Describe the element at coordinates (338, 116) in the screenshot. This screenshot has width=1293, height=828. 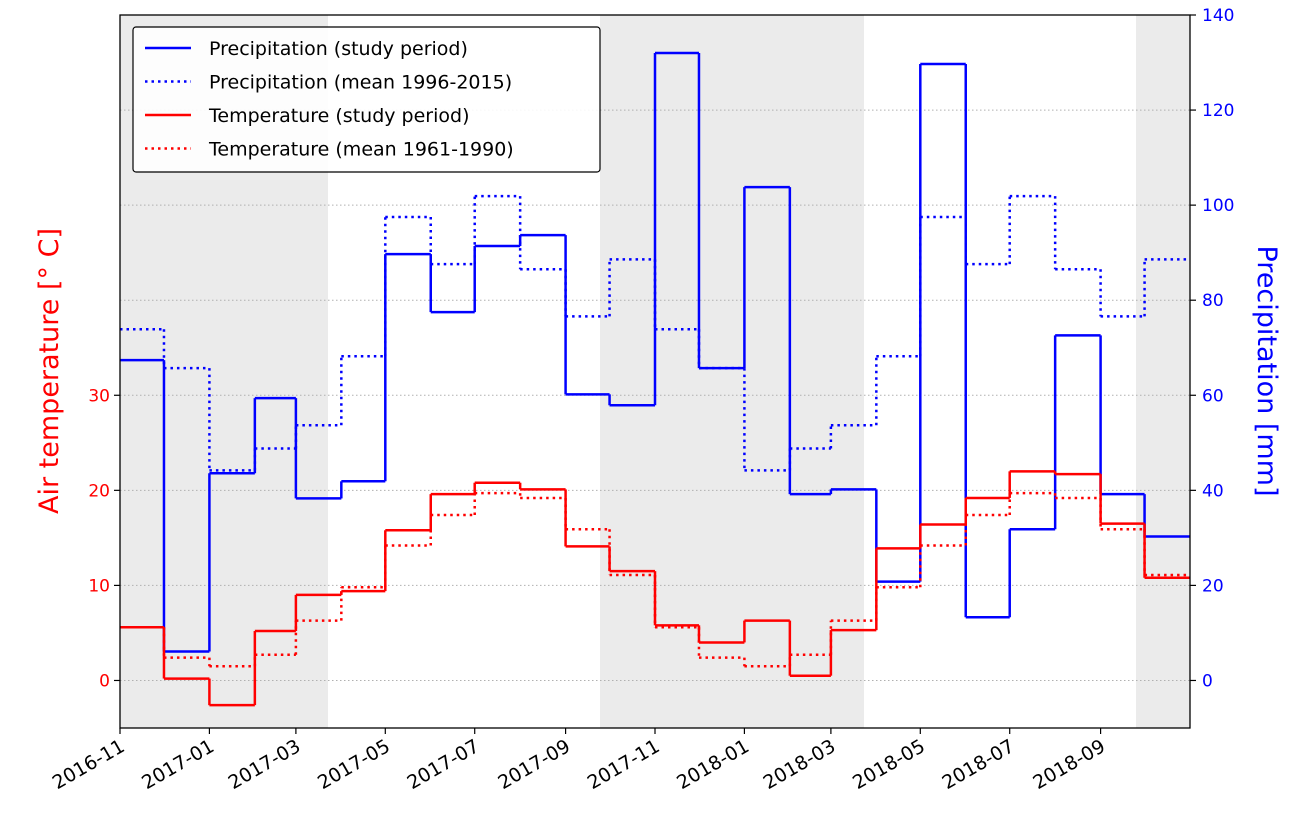
I see `legend-label: Temperature (study period)` at that location.